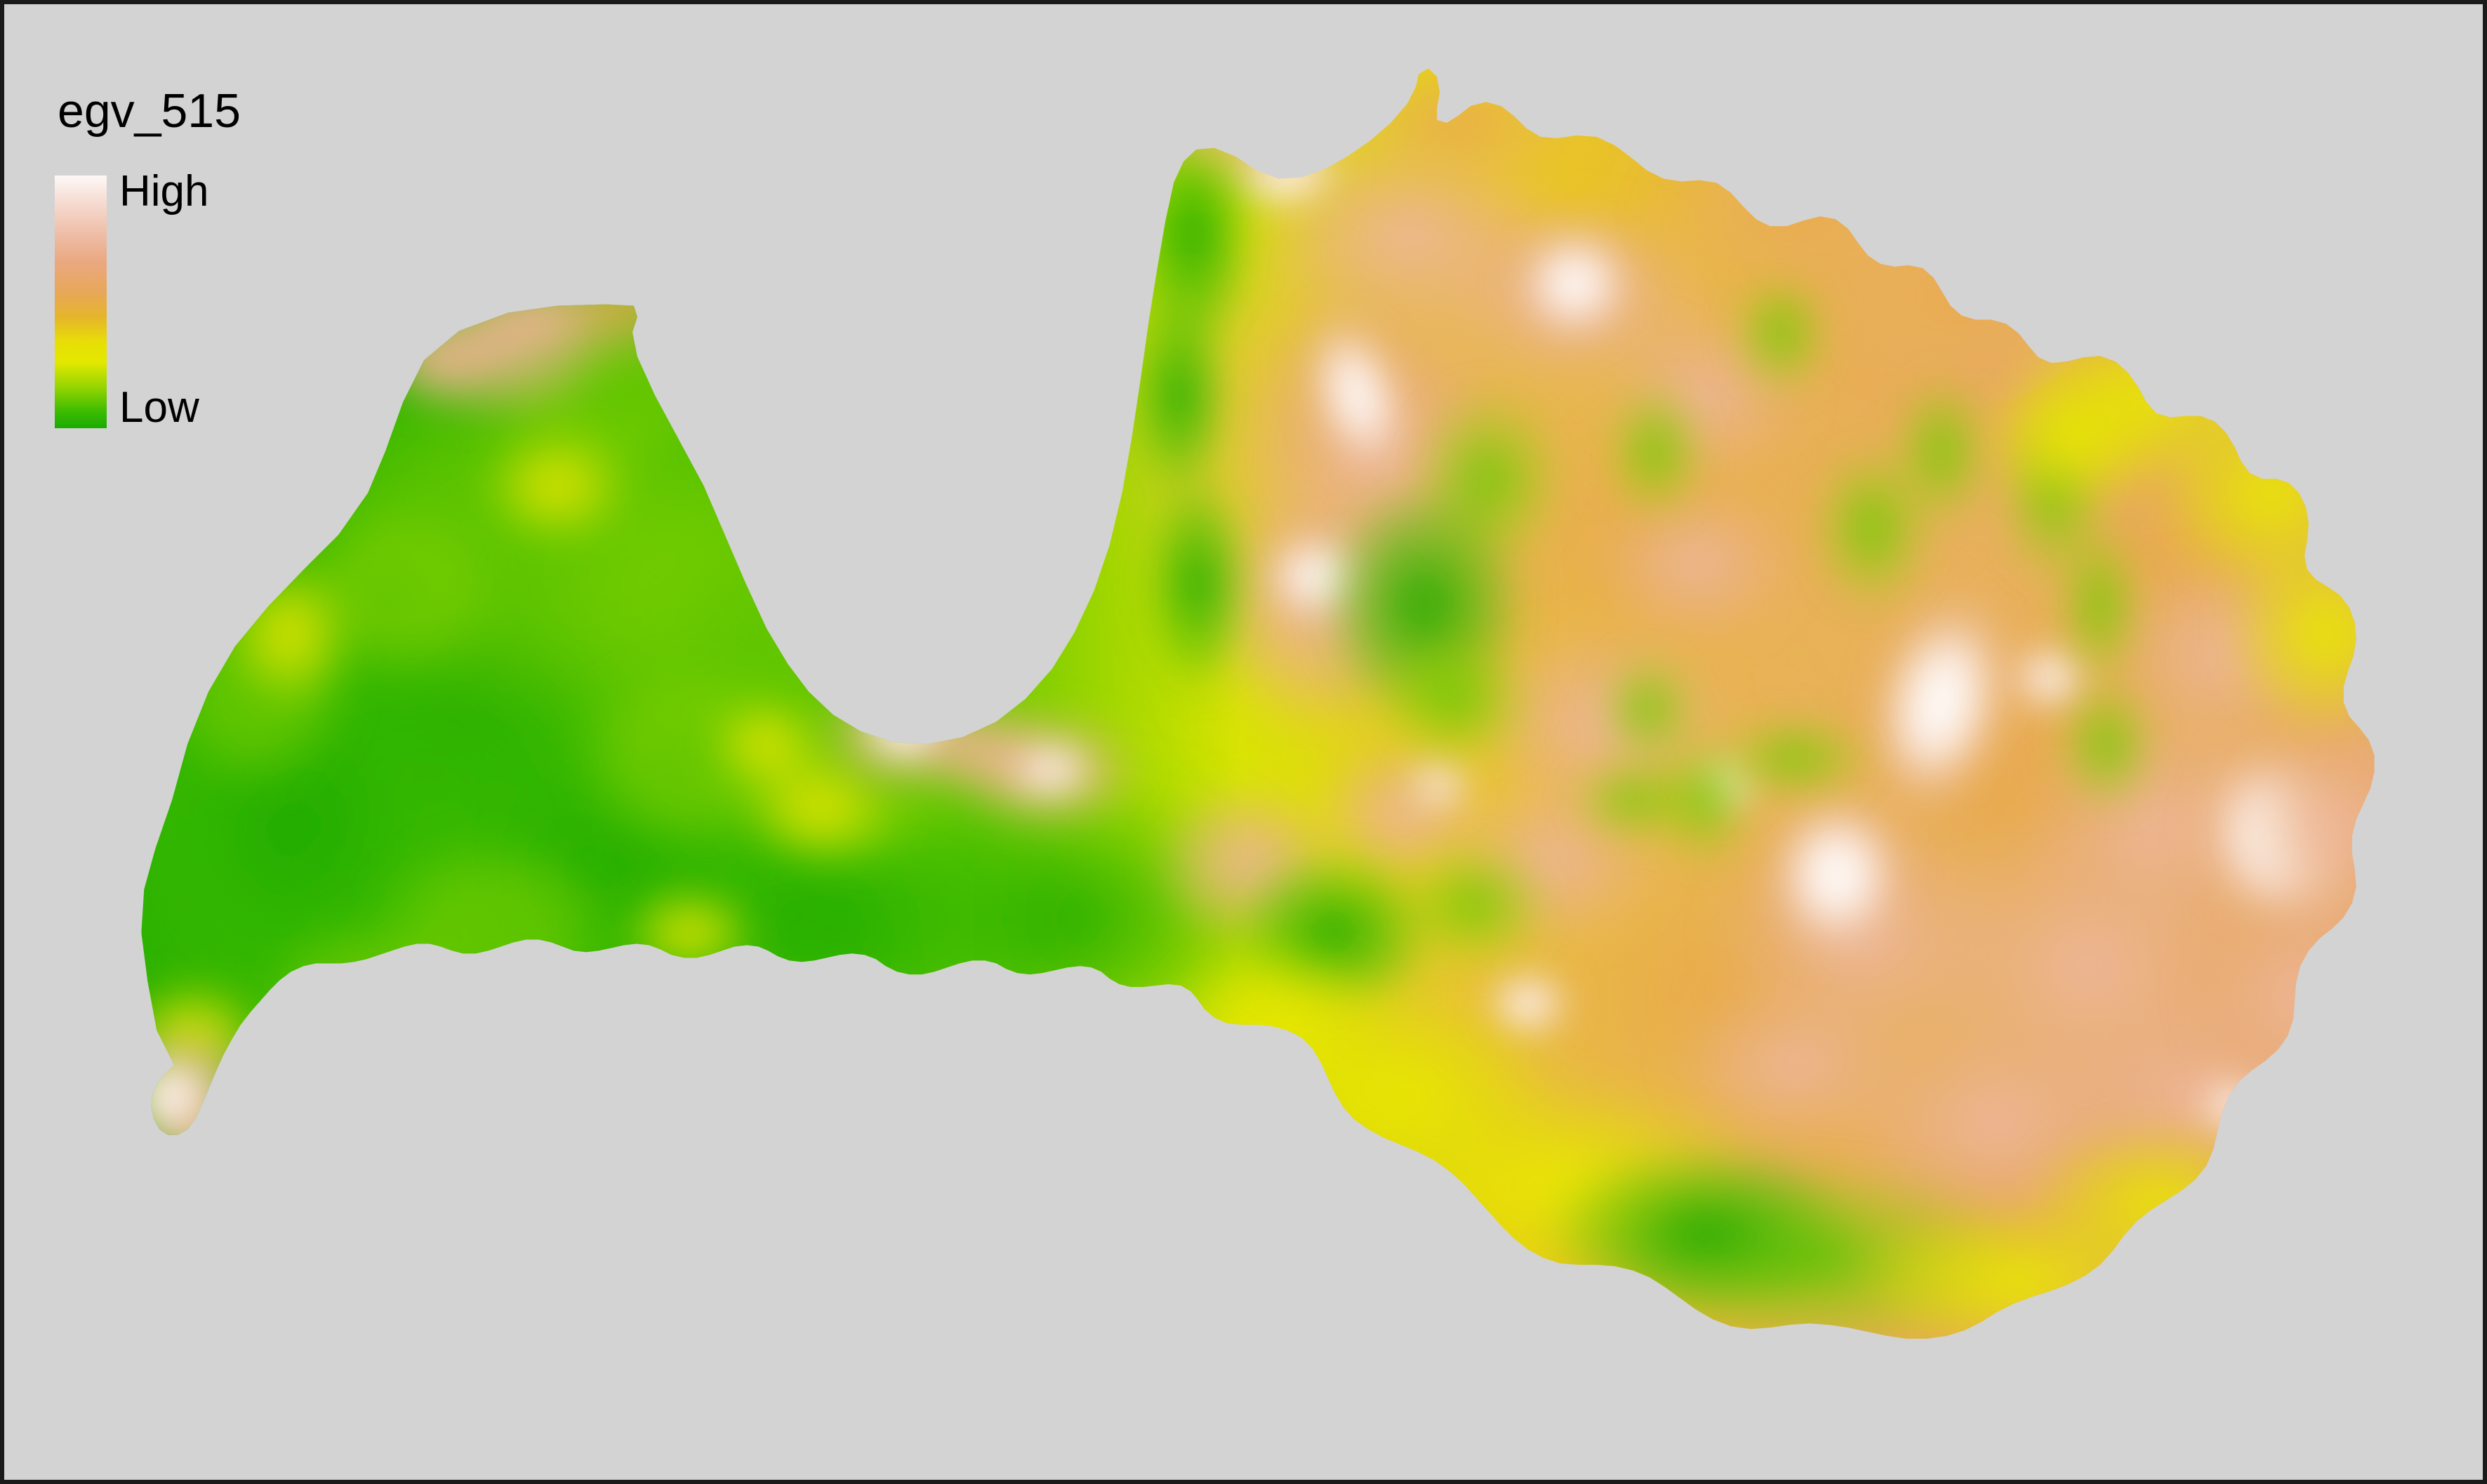 Image resolution: width=2487 pixels, height=1484 pixels. Describe the element at coordinates (164, 192) in the screenshot. I see `legend-high-label: High` at that location.